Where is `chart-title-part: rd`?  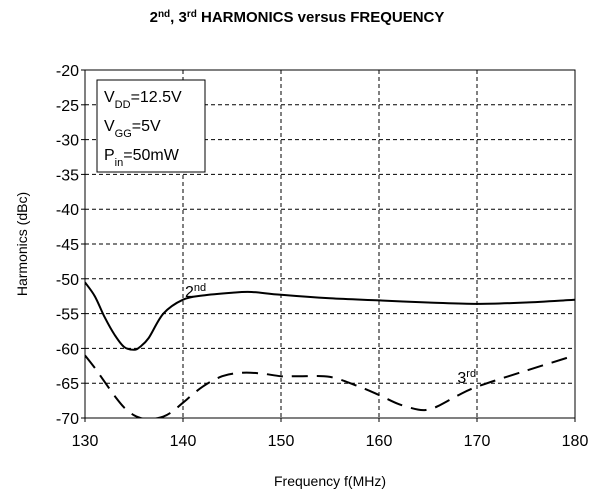 chart-title-part: rd is located at coordinates (192, 14).